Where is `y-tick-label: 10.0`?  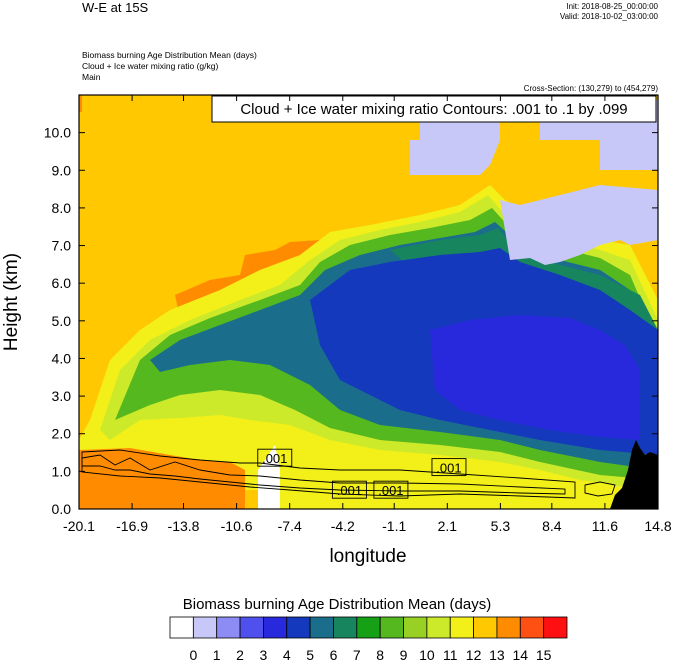 y-tick-label: 10.0 is located at coordinates (57, 133).